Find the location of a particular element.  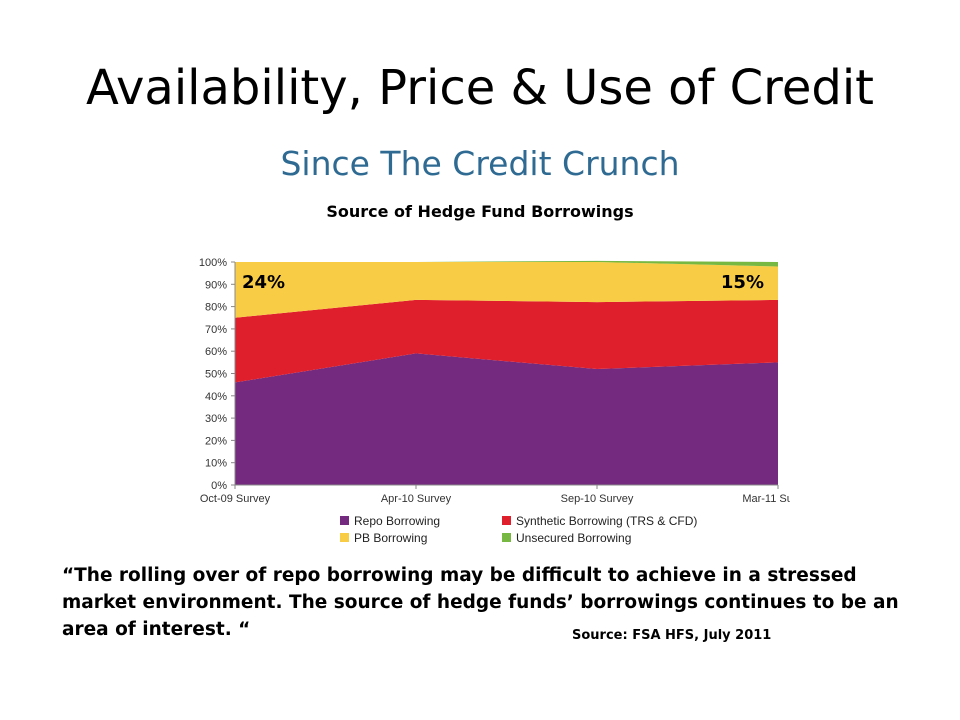

x-tick-label: Mar-11 Survey is located at coordinates (766, 499).